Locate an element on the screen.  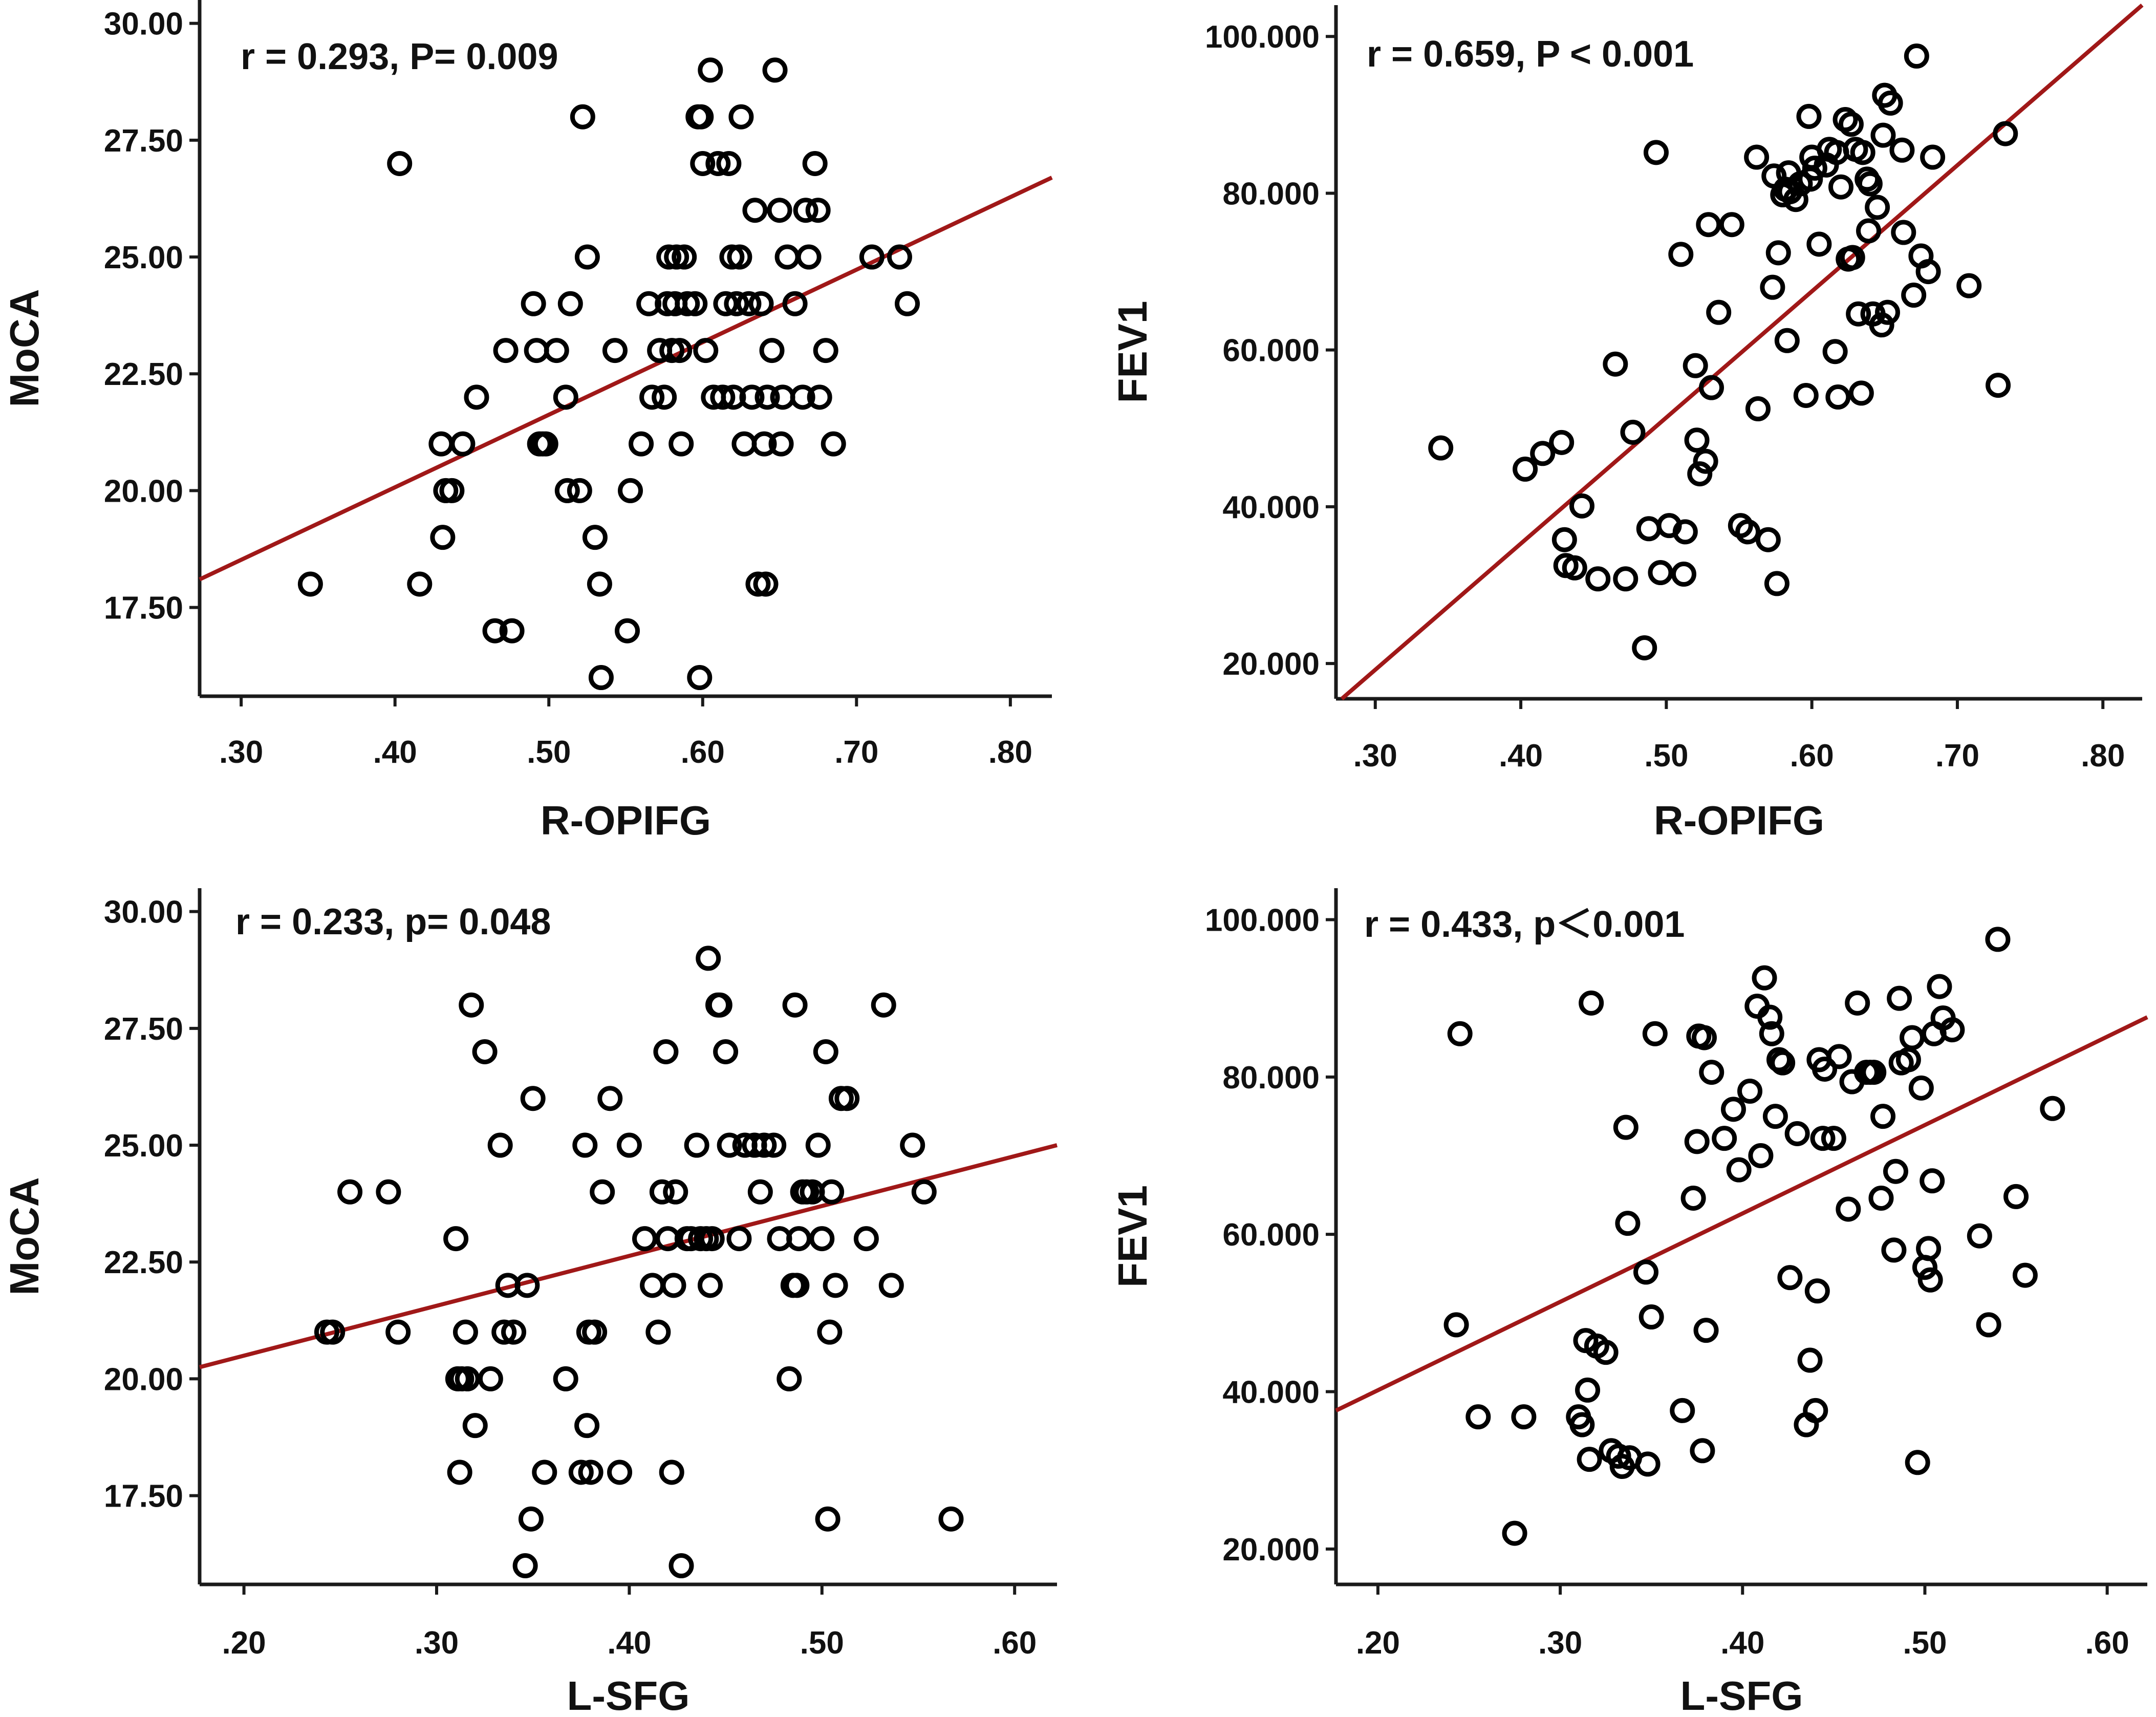
x-tick-label: .40 is located at coordinates (629, 1643).